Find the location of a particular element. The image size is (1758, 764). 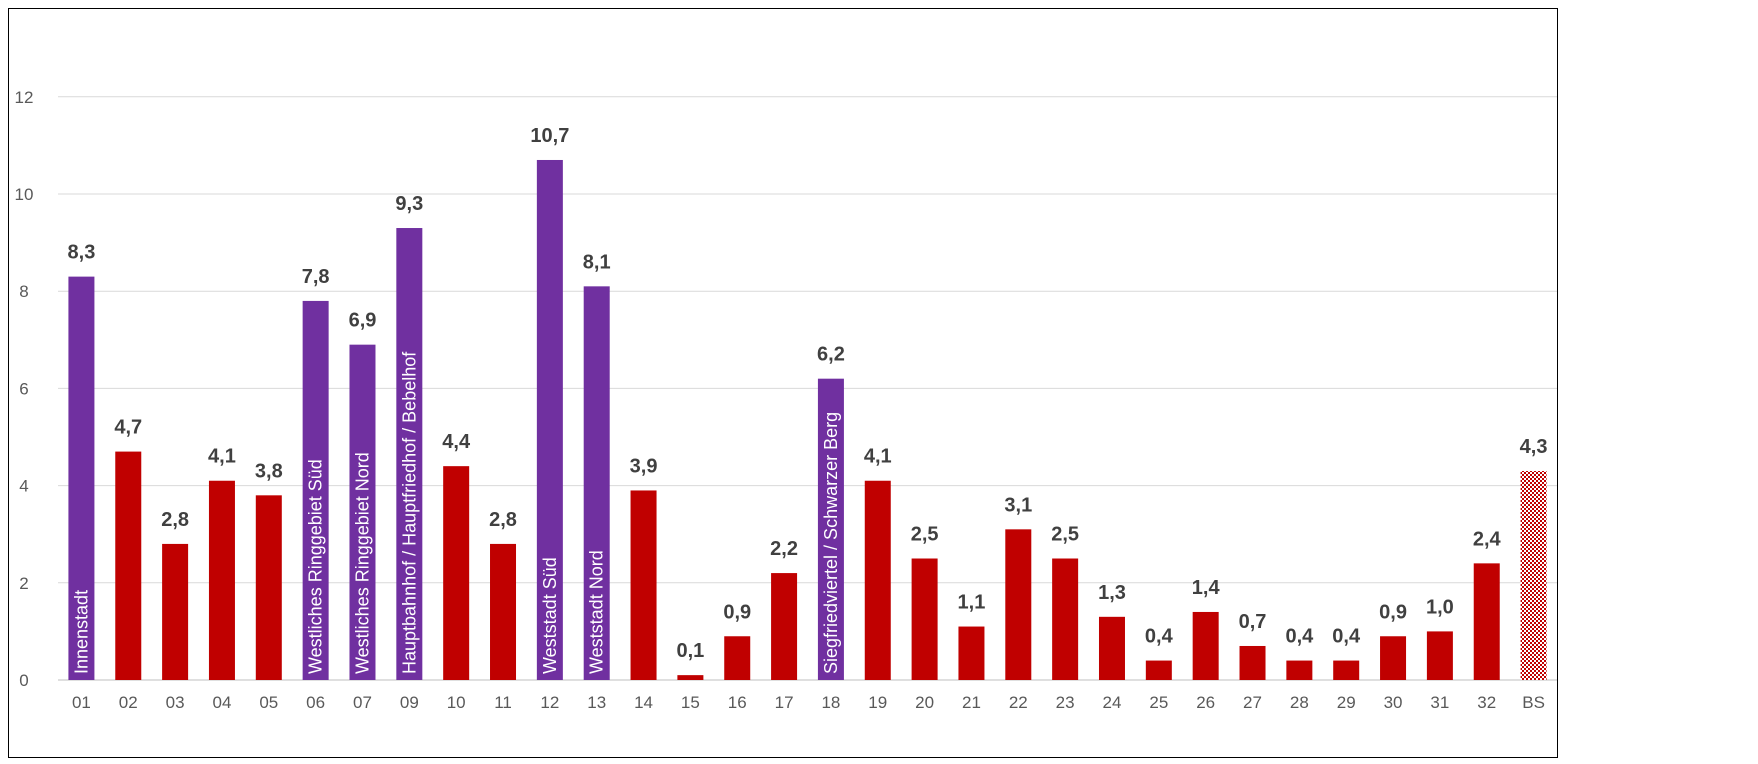

x-tick-label-09: 09 is located at coordinates (409, 702).